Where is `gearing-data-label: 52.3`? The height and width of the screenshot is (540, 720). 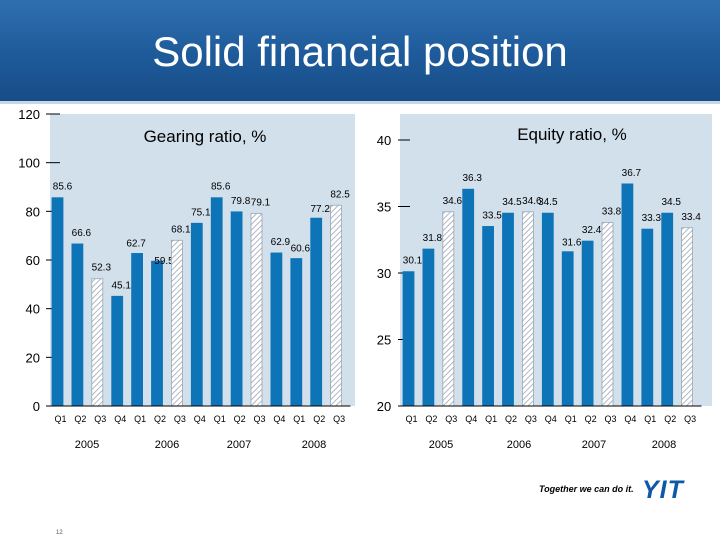
gearing-data-label: 52.3 is located at coordinates (102, 268).